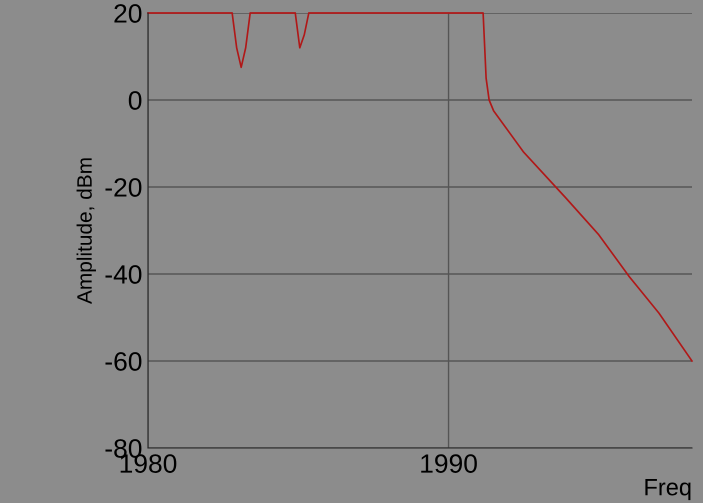 This screenshot has width=703, height=503. I want to click on y-tick-label: 20, so click(128, 13).